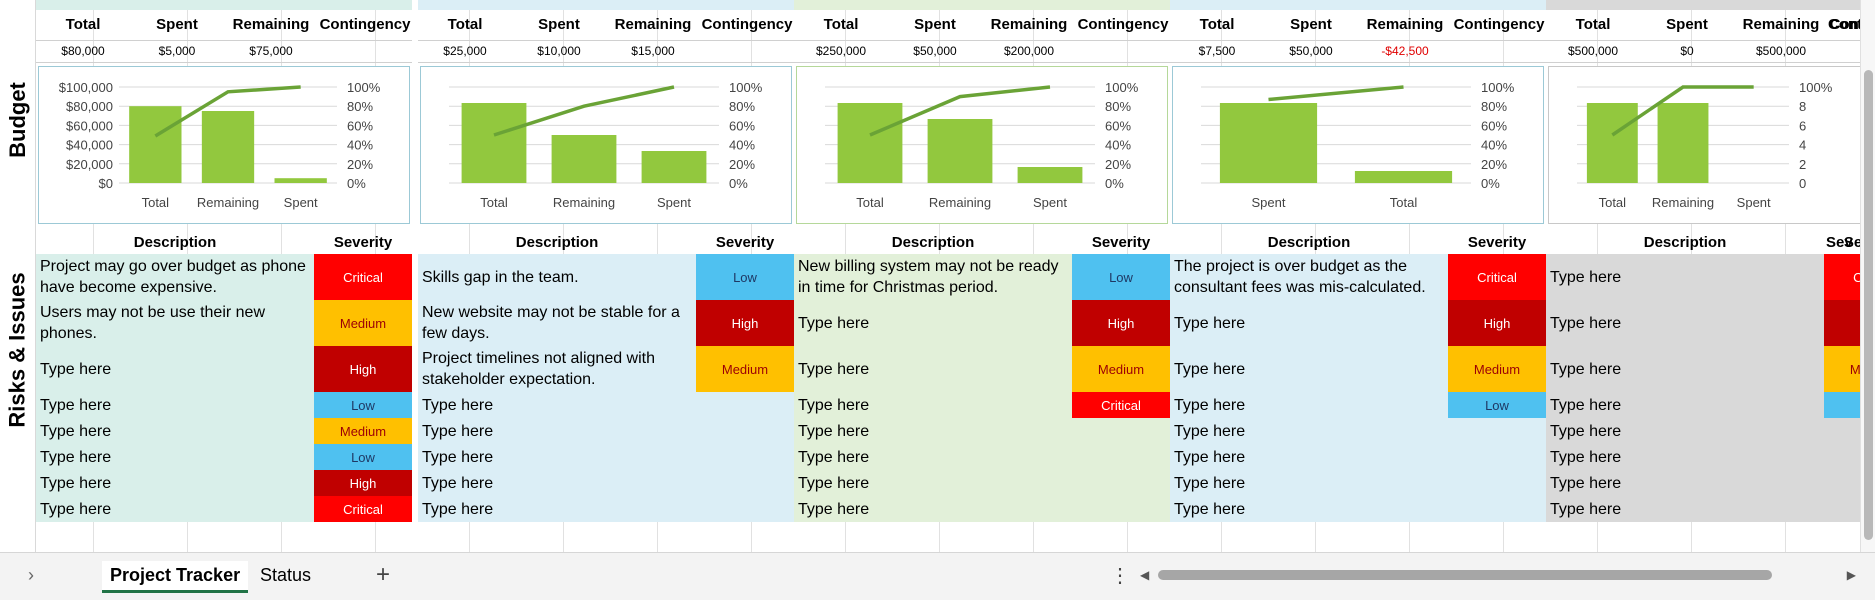 The width and height of the screenshot is (1875, 600). What do you see at coordinates (1687, 51) in the screenshot?
I see `budget-value-spent: $0` at bounding box center [1687, 51].